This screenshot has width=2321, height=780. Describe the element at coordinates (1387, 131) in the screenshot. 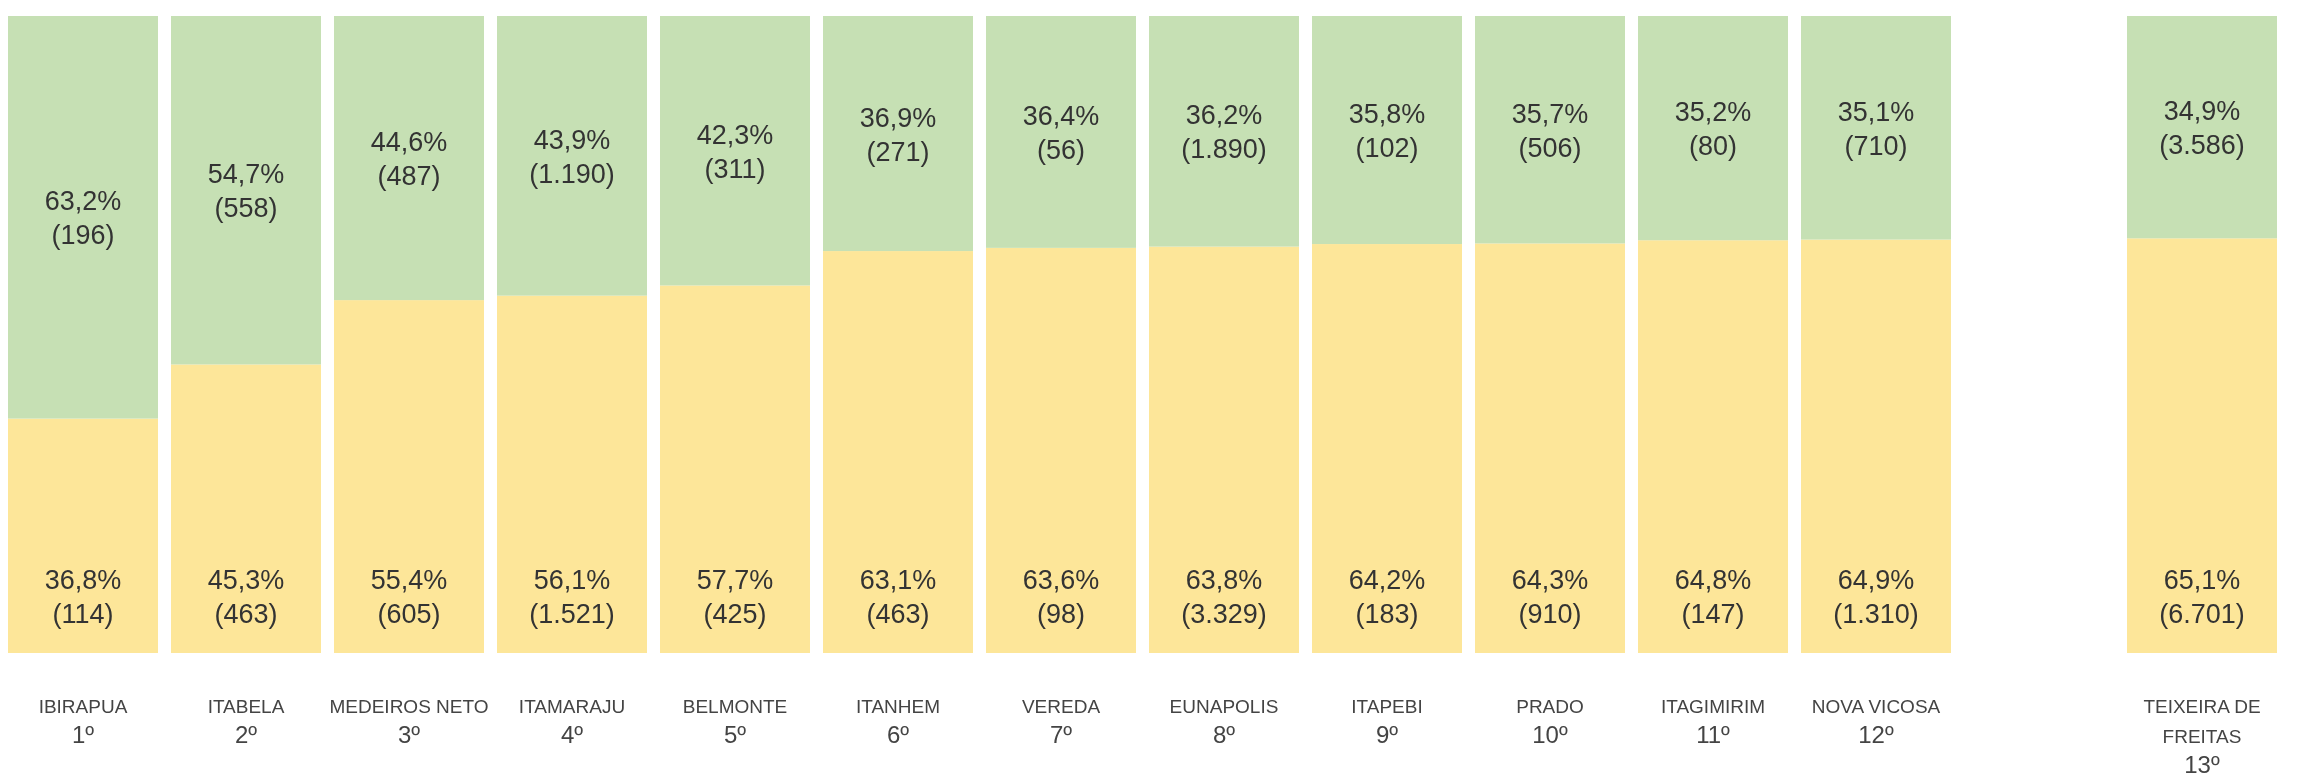

I see `data-label: 35,8% (102)` at that location.